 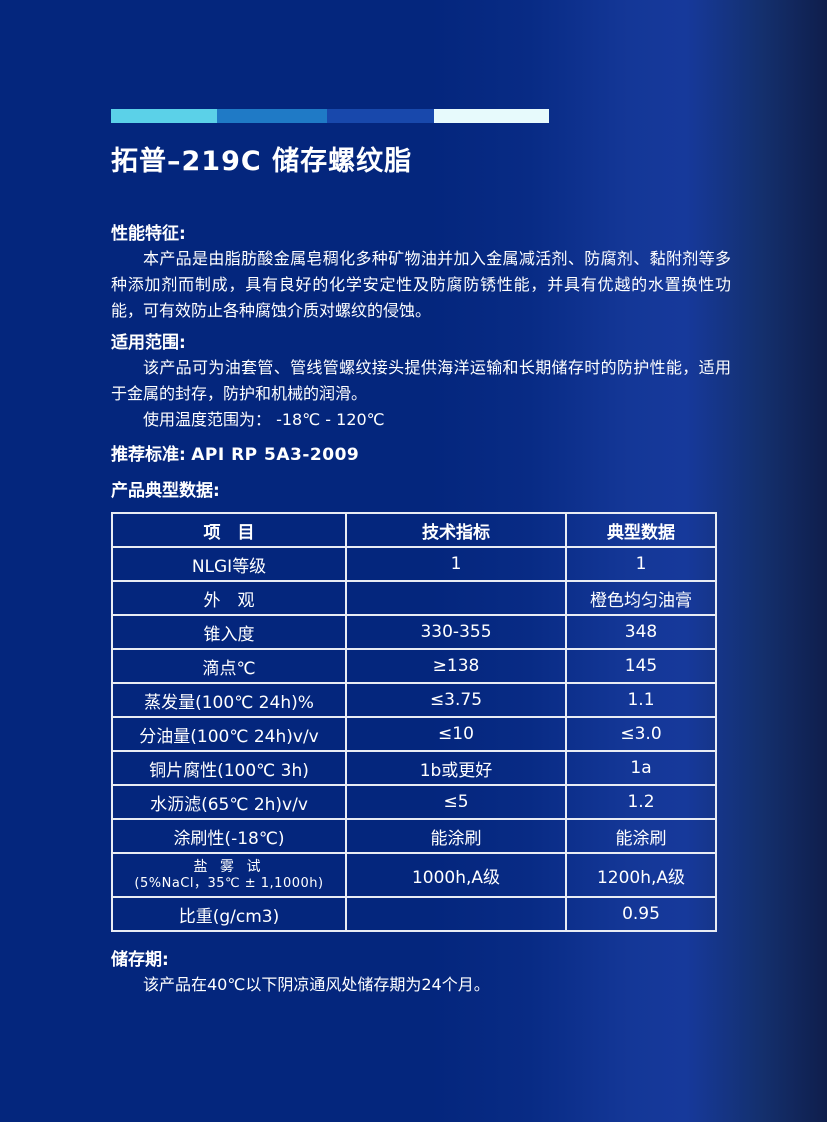 I want to click on decorative-color-bar, so click(x=330, y=116).